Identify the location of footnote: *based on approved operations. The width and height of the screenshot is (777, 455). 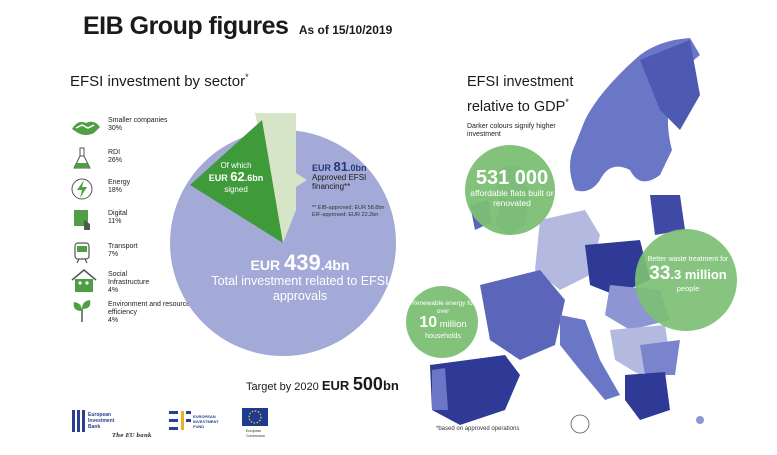
(478, 429).